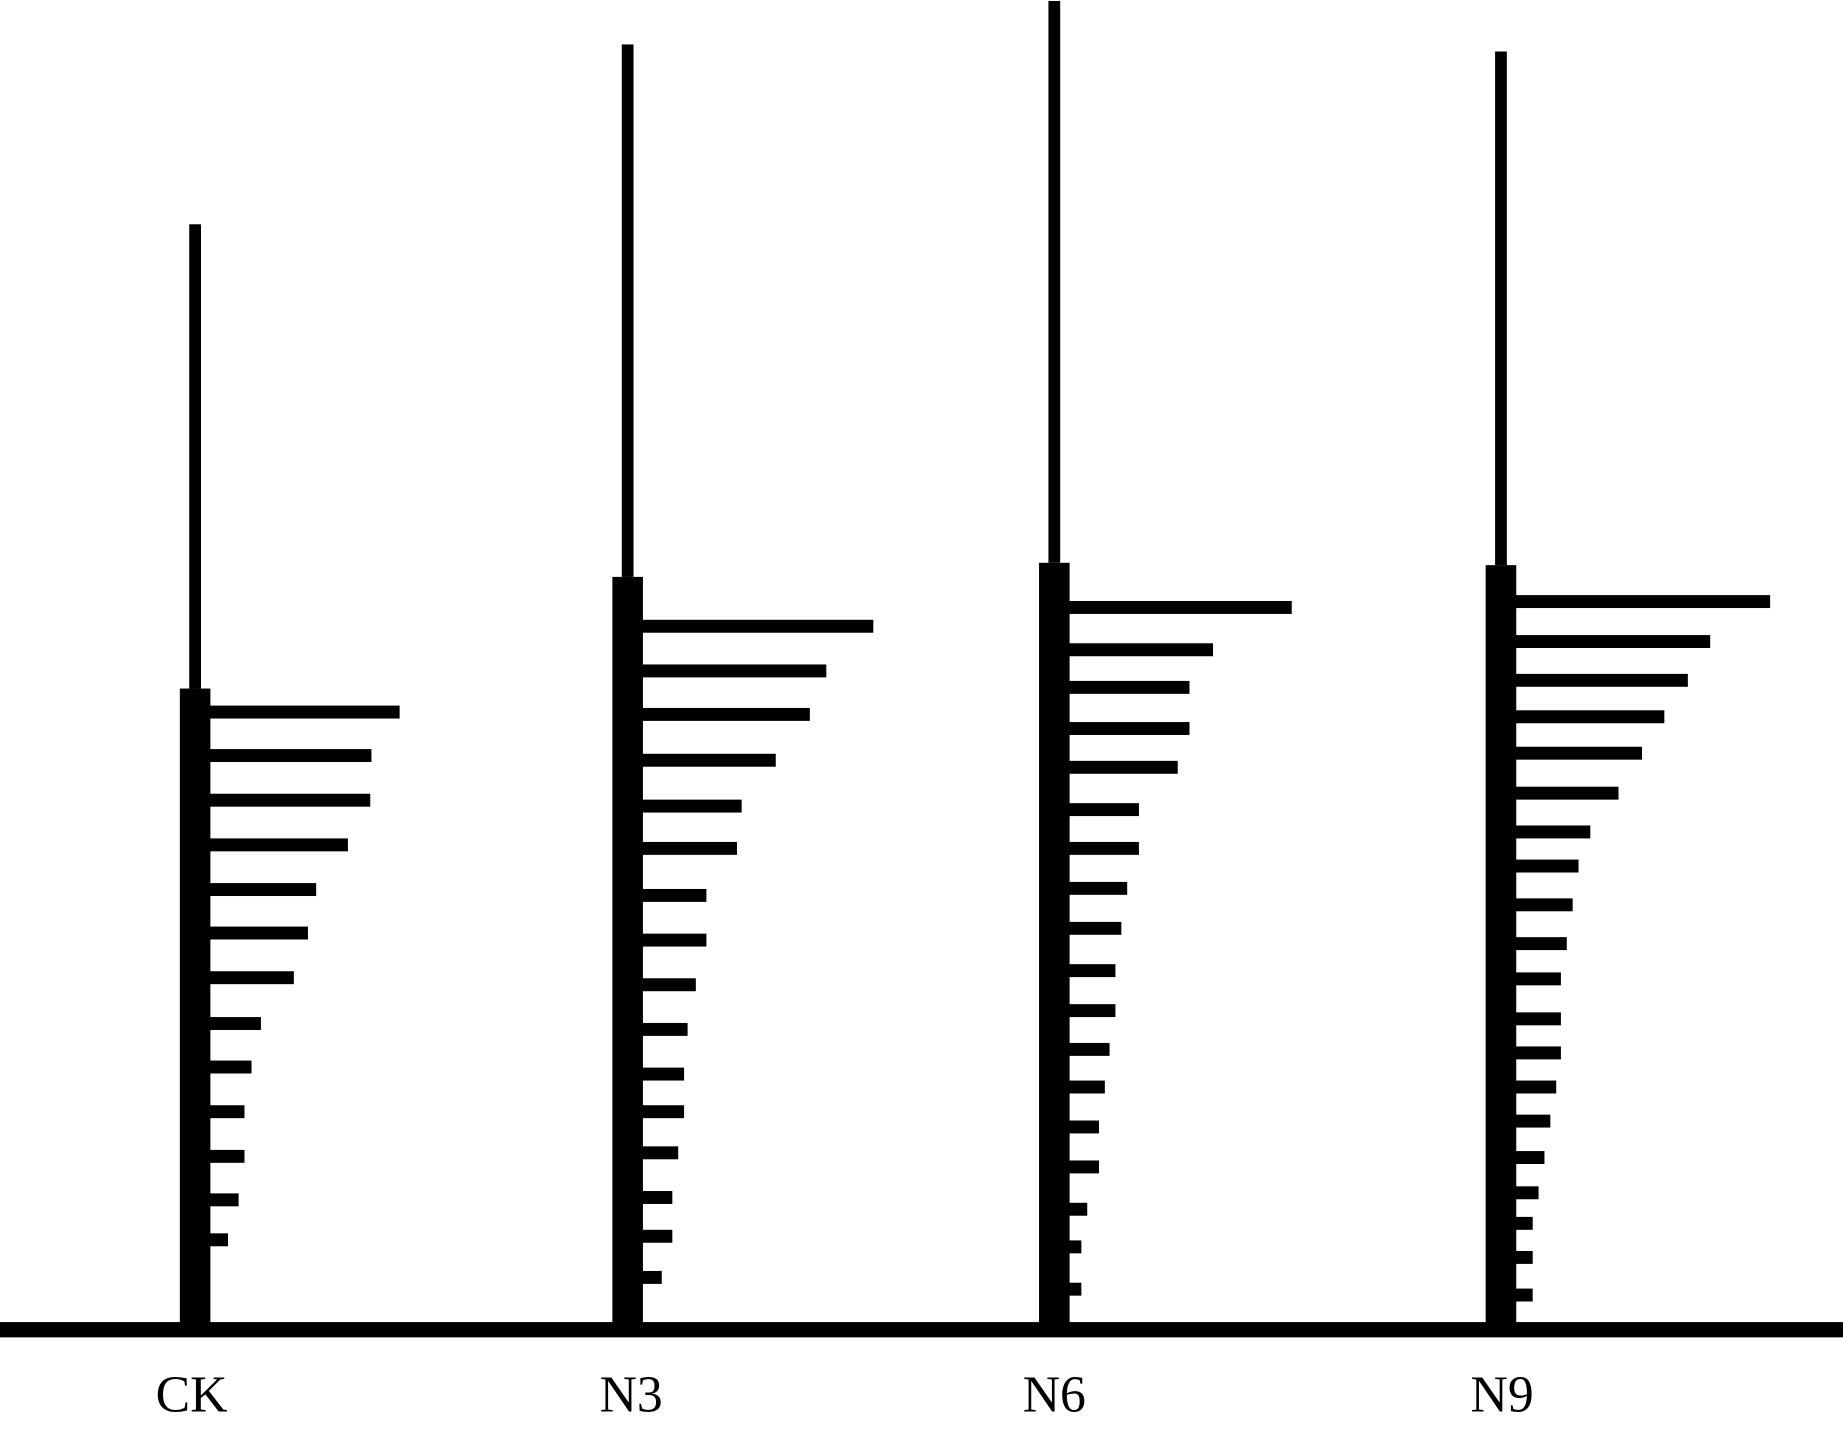 The height and width of the screenshot is (1430, 1843). What do you see at coordinates (192, 1394) in the screenshot?
I see `plant-label: CK` at bounding box center [192, 1394].